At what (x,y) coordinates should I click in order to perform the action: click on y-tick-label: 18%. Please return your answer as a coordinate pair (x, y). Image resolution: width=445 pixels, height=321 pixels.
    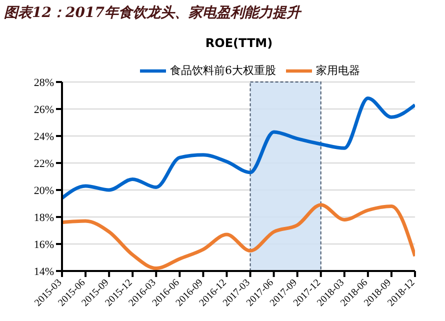
    Looking at the image, I should click on (44, 218).